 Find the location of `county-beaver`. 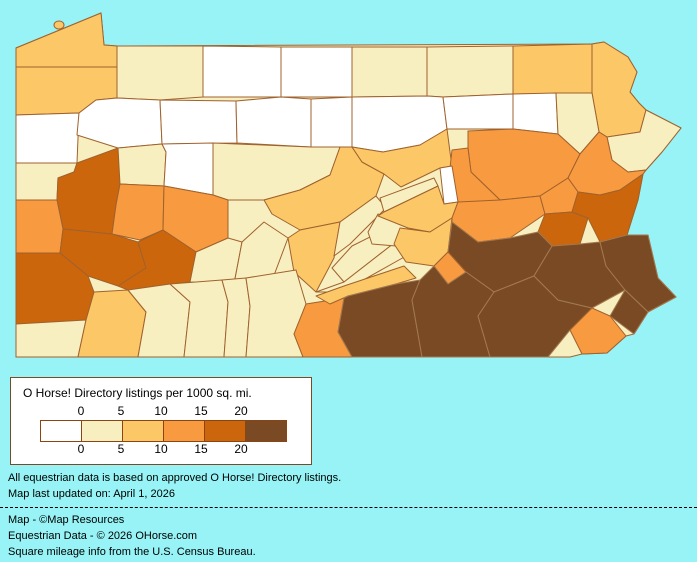

county-beaver is located at coordinates (39, 226).